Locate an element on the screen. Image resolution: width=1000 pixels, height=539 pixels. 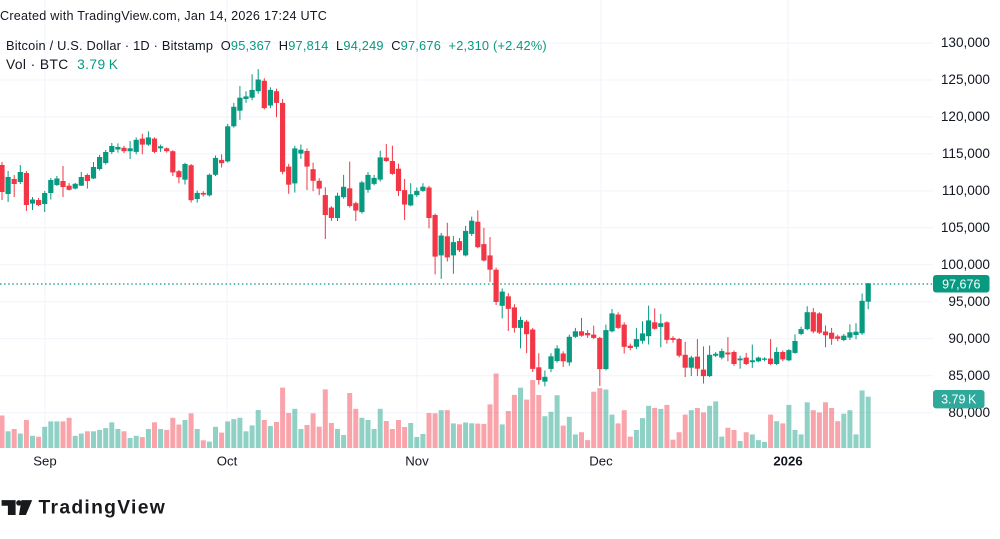
svg-text: 115,000 is located at coordinates (966, 153).